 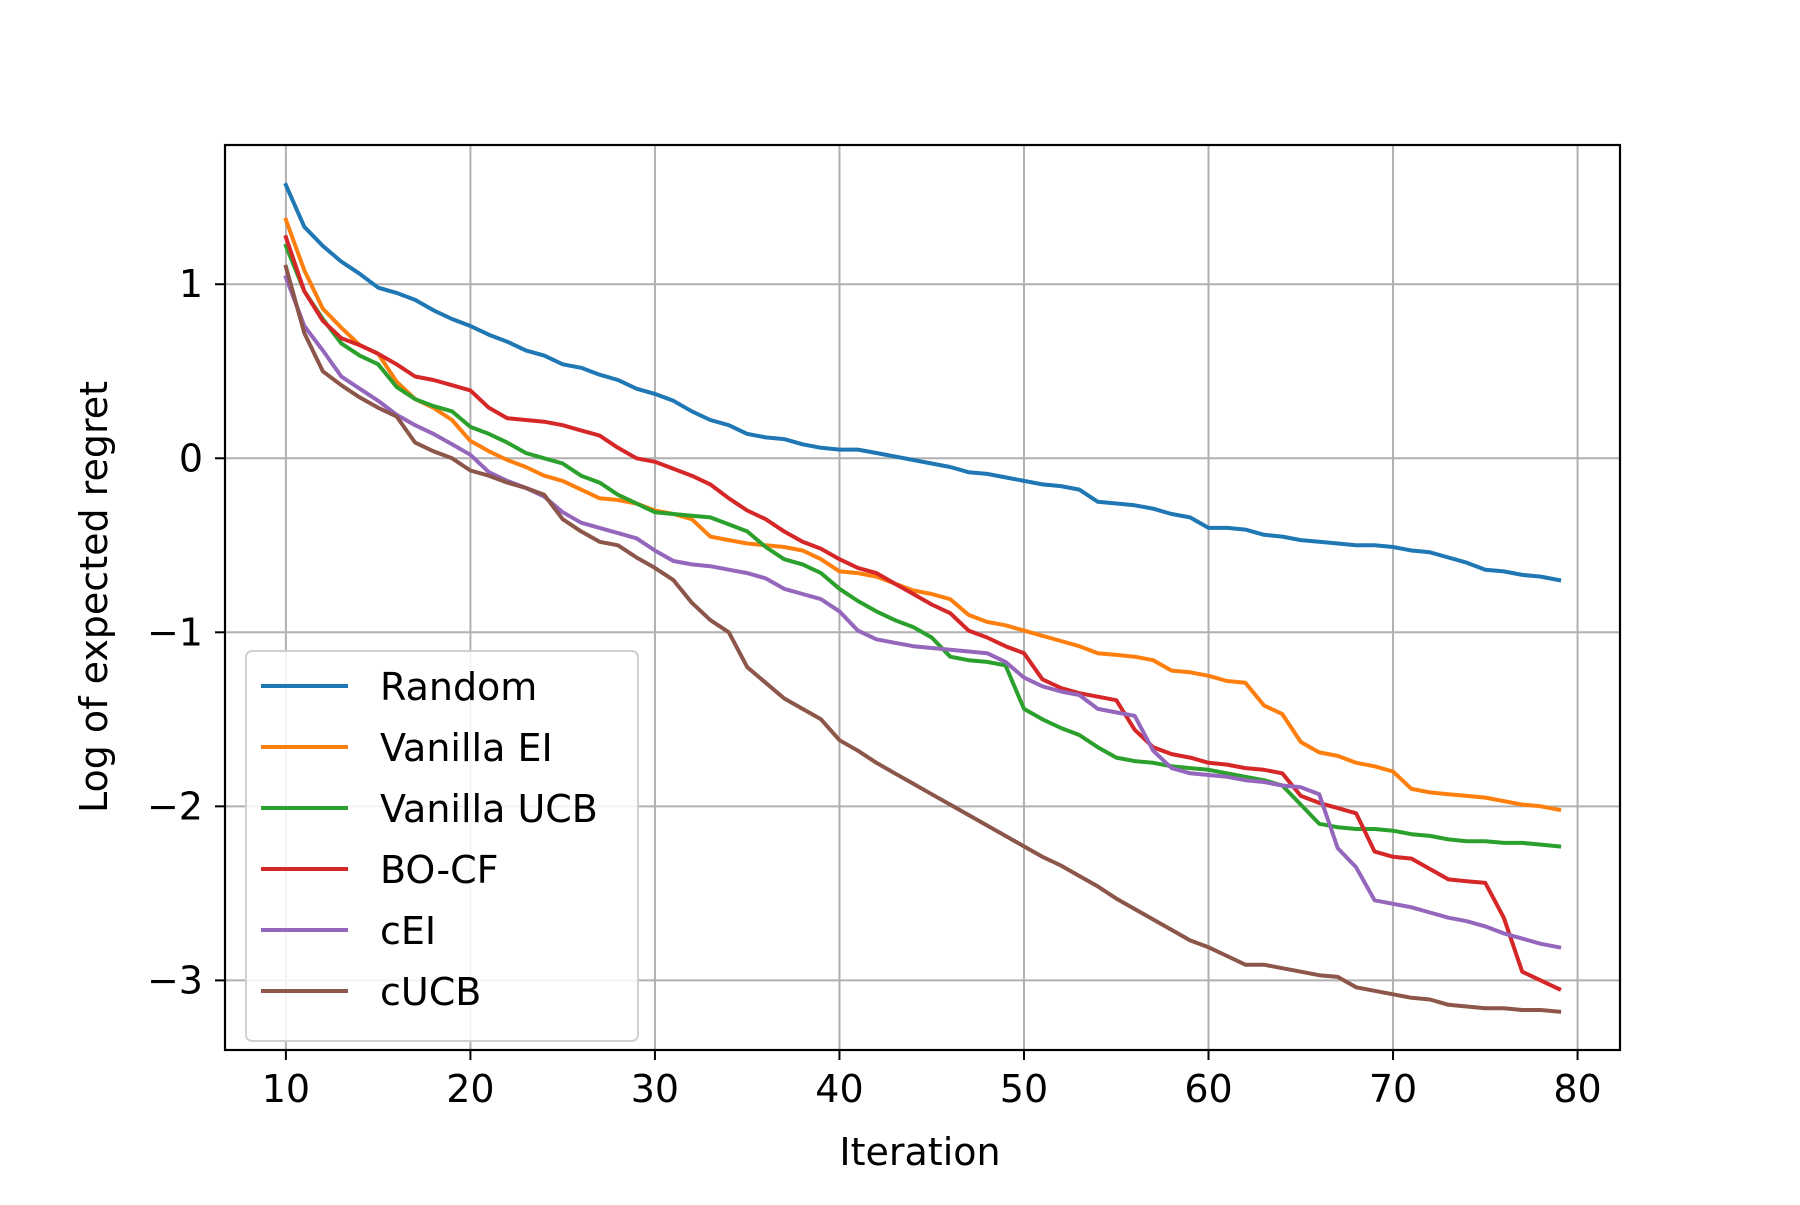 I want to click on x-tick-label: 80, so click(x=1577, y=1089).